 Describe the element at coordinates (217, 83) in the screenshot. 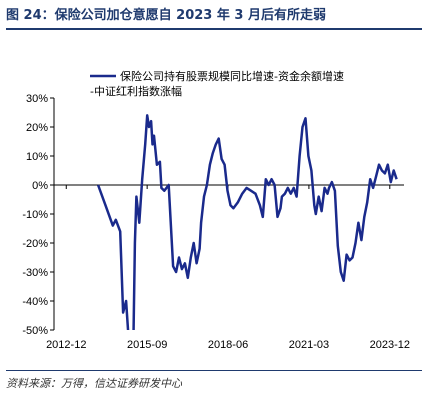

I see `legend: 保险公司持有股票规模同比增速-资金余额增速 -中证红利指数涨幅` at that location.